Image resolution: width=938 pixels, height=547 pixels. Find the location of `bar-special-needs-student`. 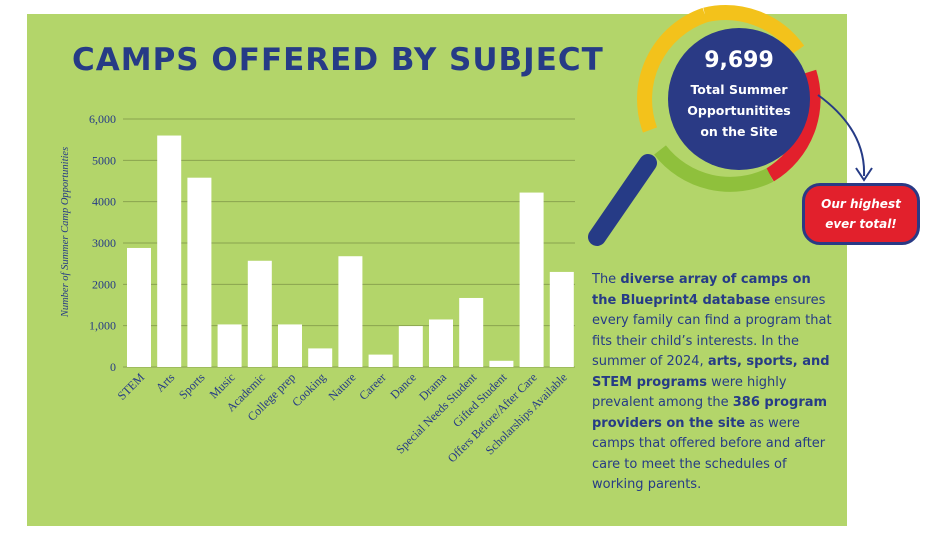

bar-special-needs-student is located at coordinates (471, 332).